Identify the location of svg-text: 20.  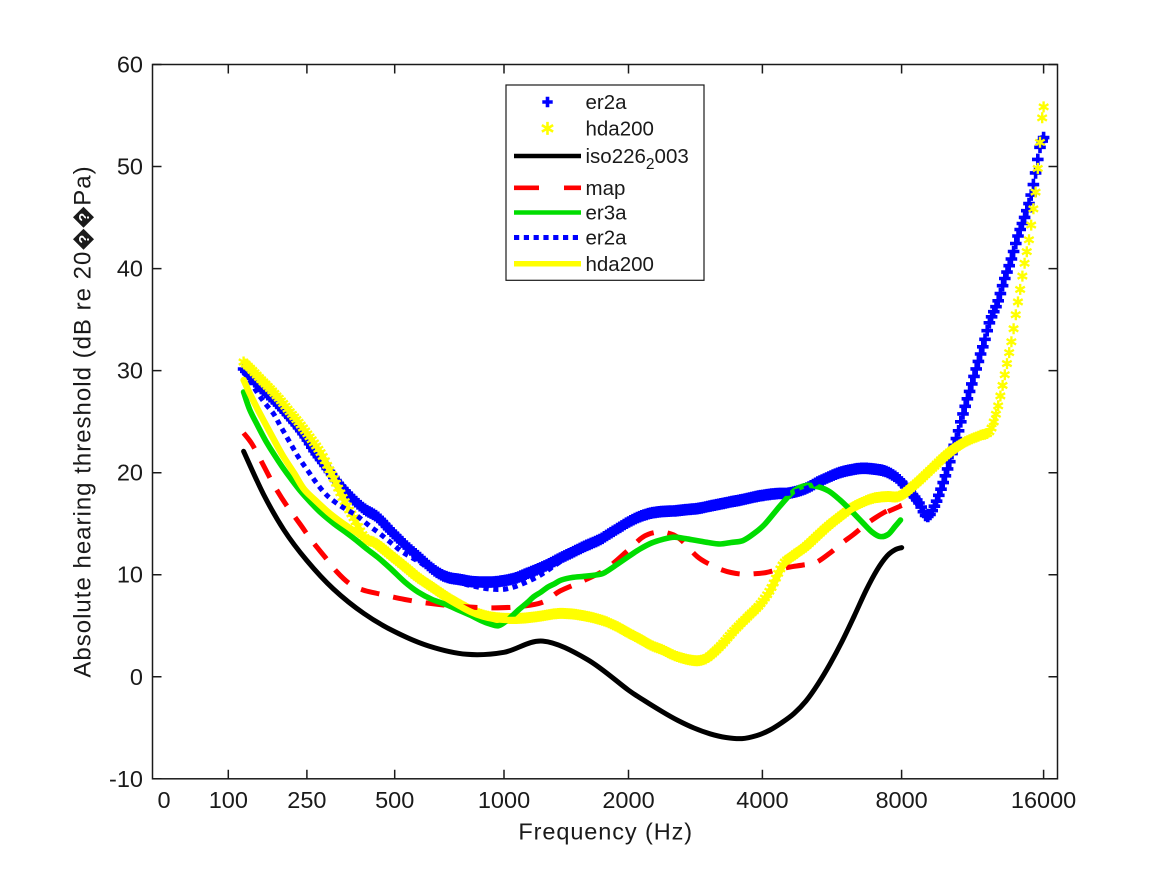
(130, 473).